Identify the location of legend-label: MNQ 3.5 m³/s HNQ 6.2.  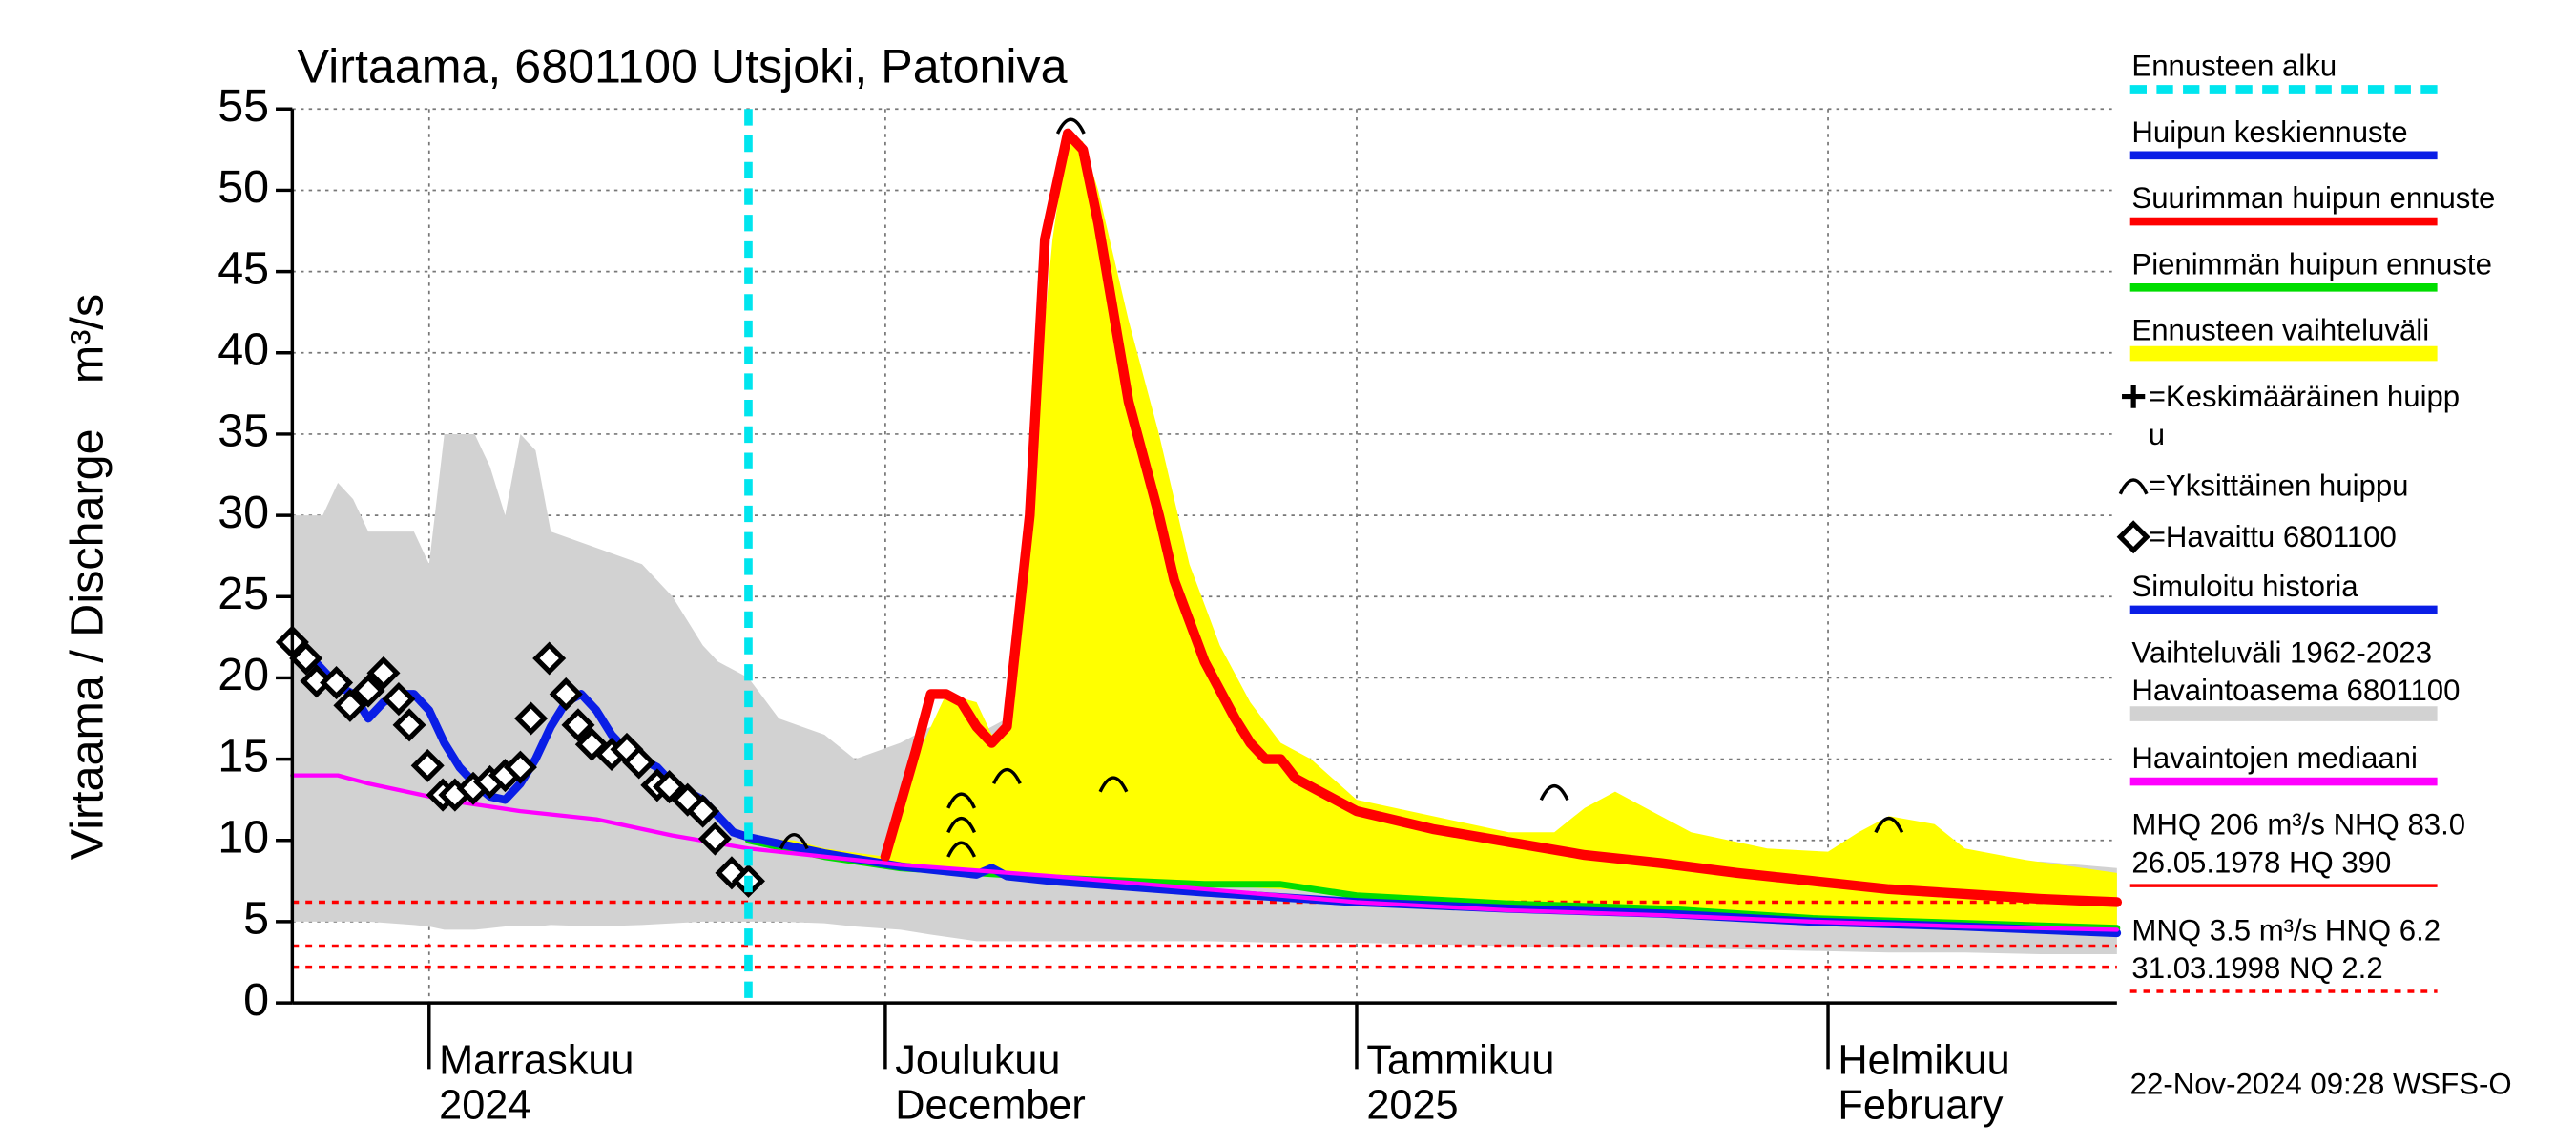
(2286, 930).